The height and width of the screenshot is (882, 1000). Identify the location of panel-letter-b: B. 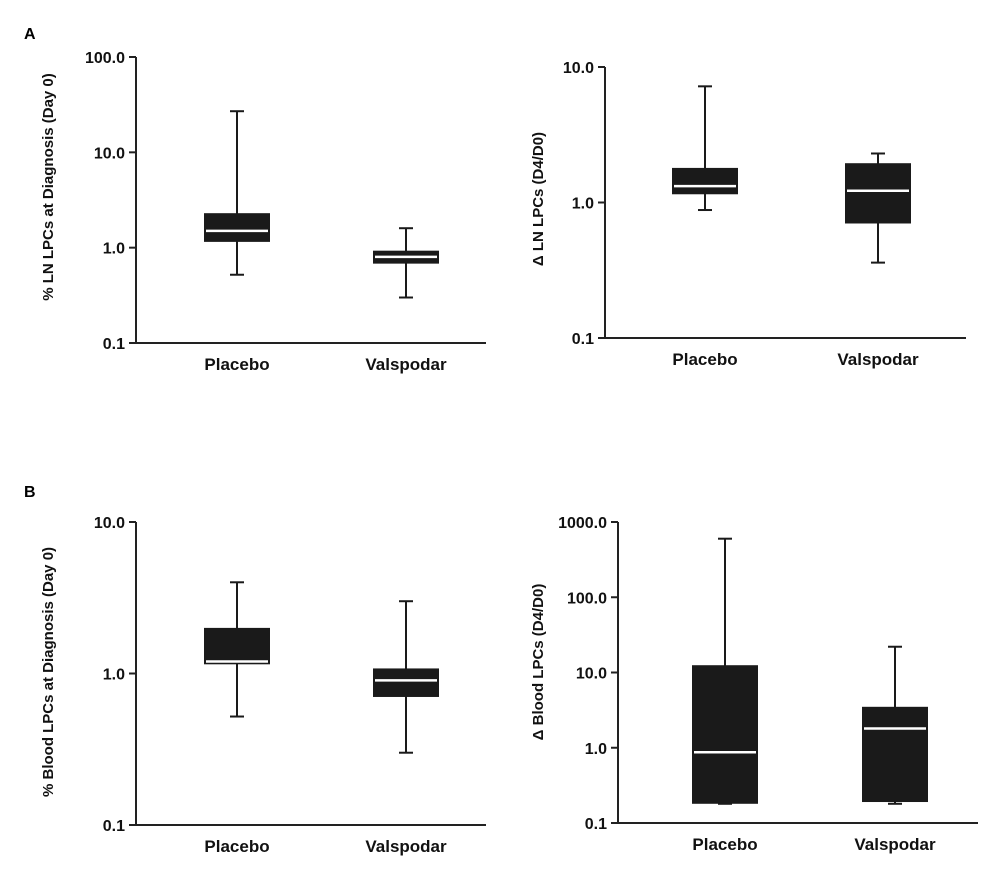
(30, 492).